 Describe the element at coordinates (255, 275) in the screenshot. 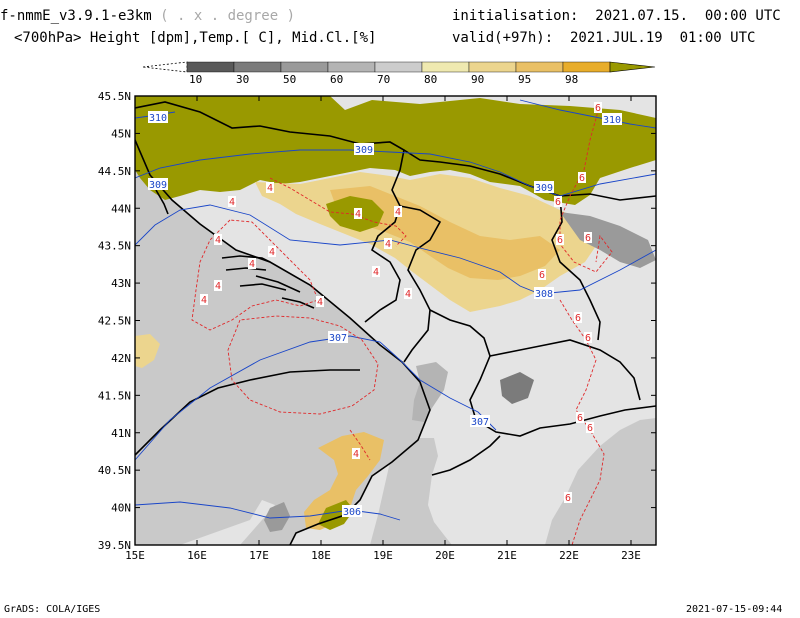

I see `temp-contour-4-west` at that location.